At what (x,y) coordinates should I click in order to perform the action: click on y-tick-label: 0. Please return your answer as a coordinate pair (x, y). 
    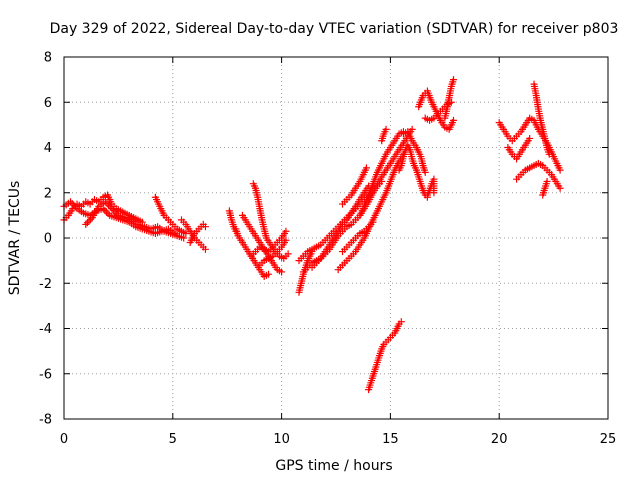
    Looking at the image, I should click on (48, 239).